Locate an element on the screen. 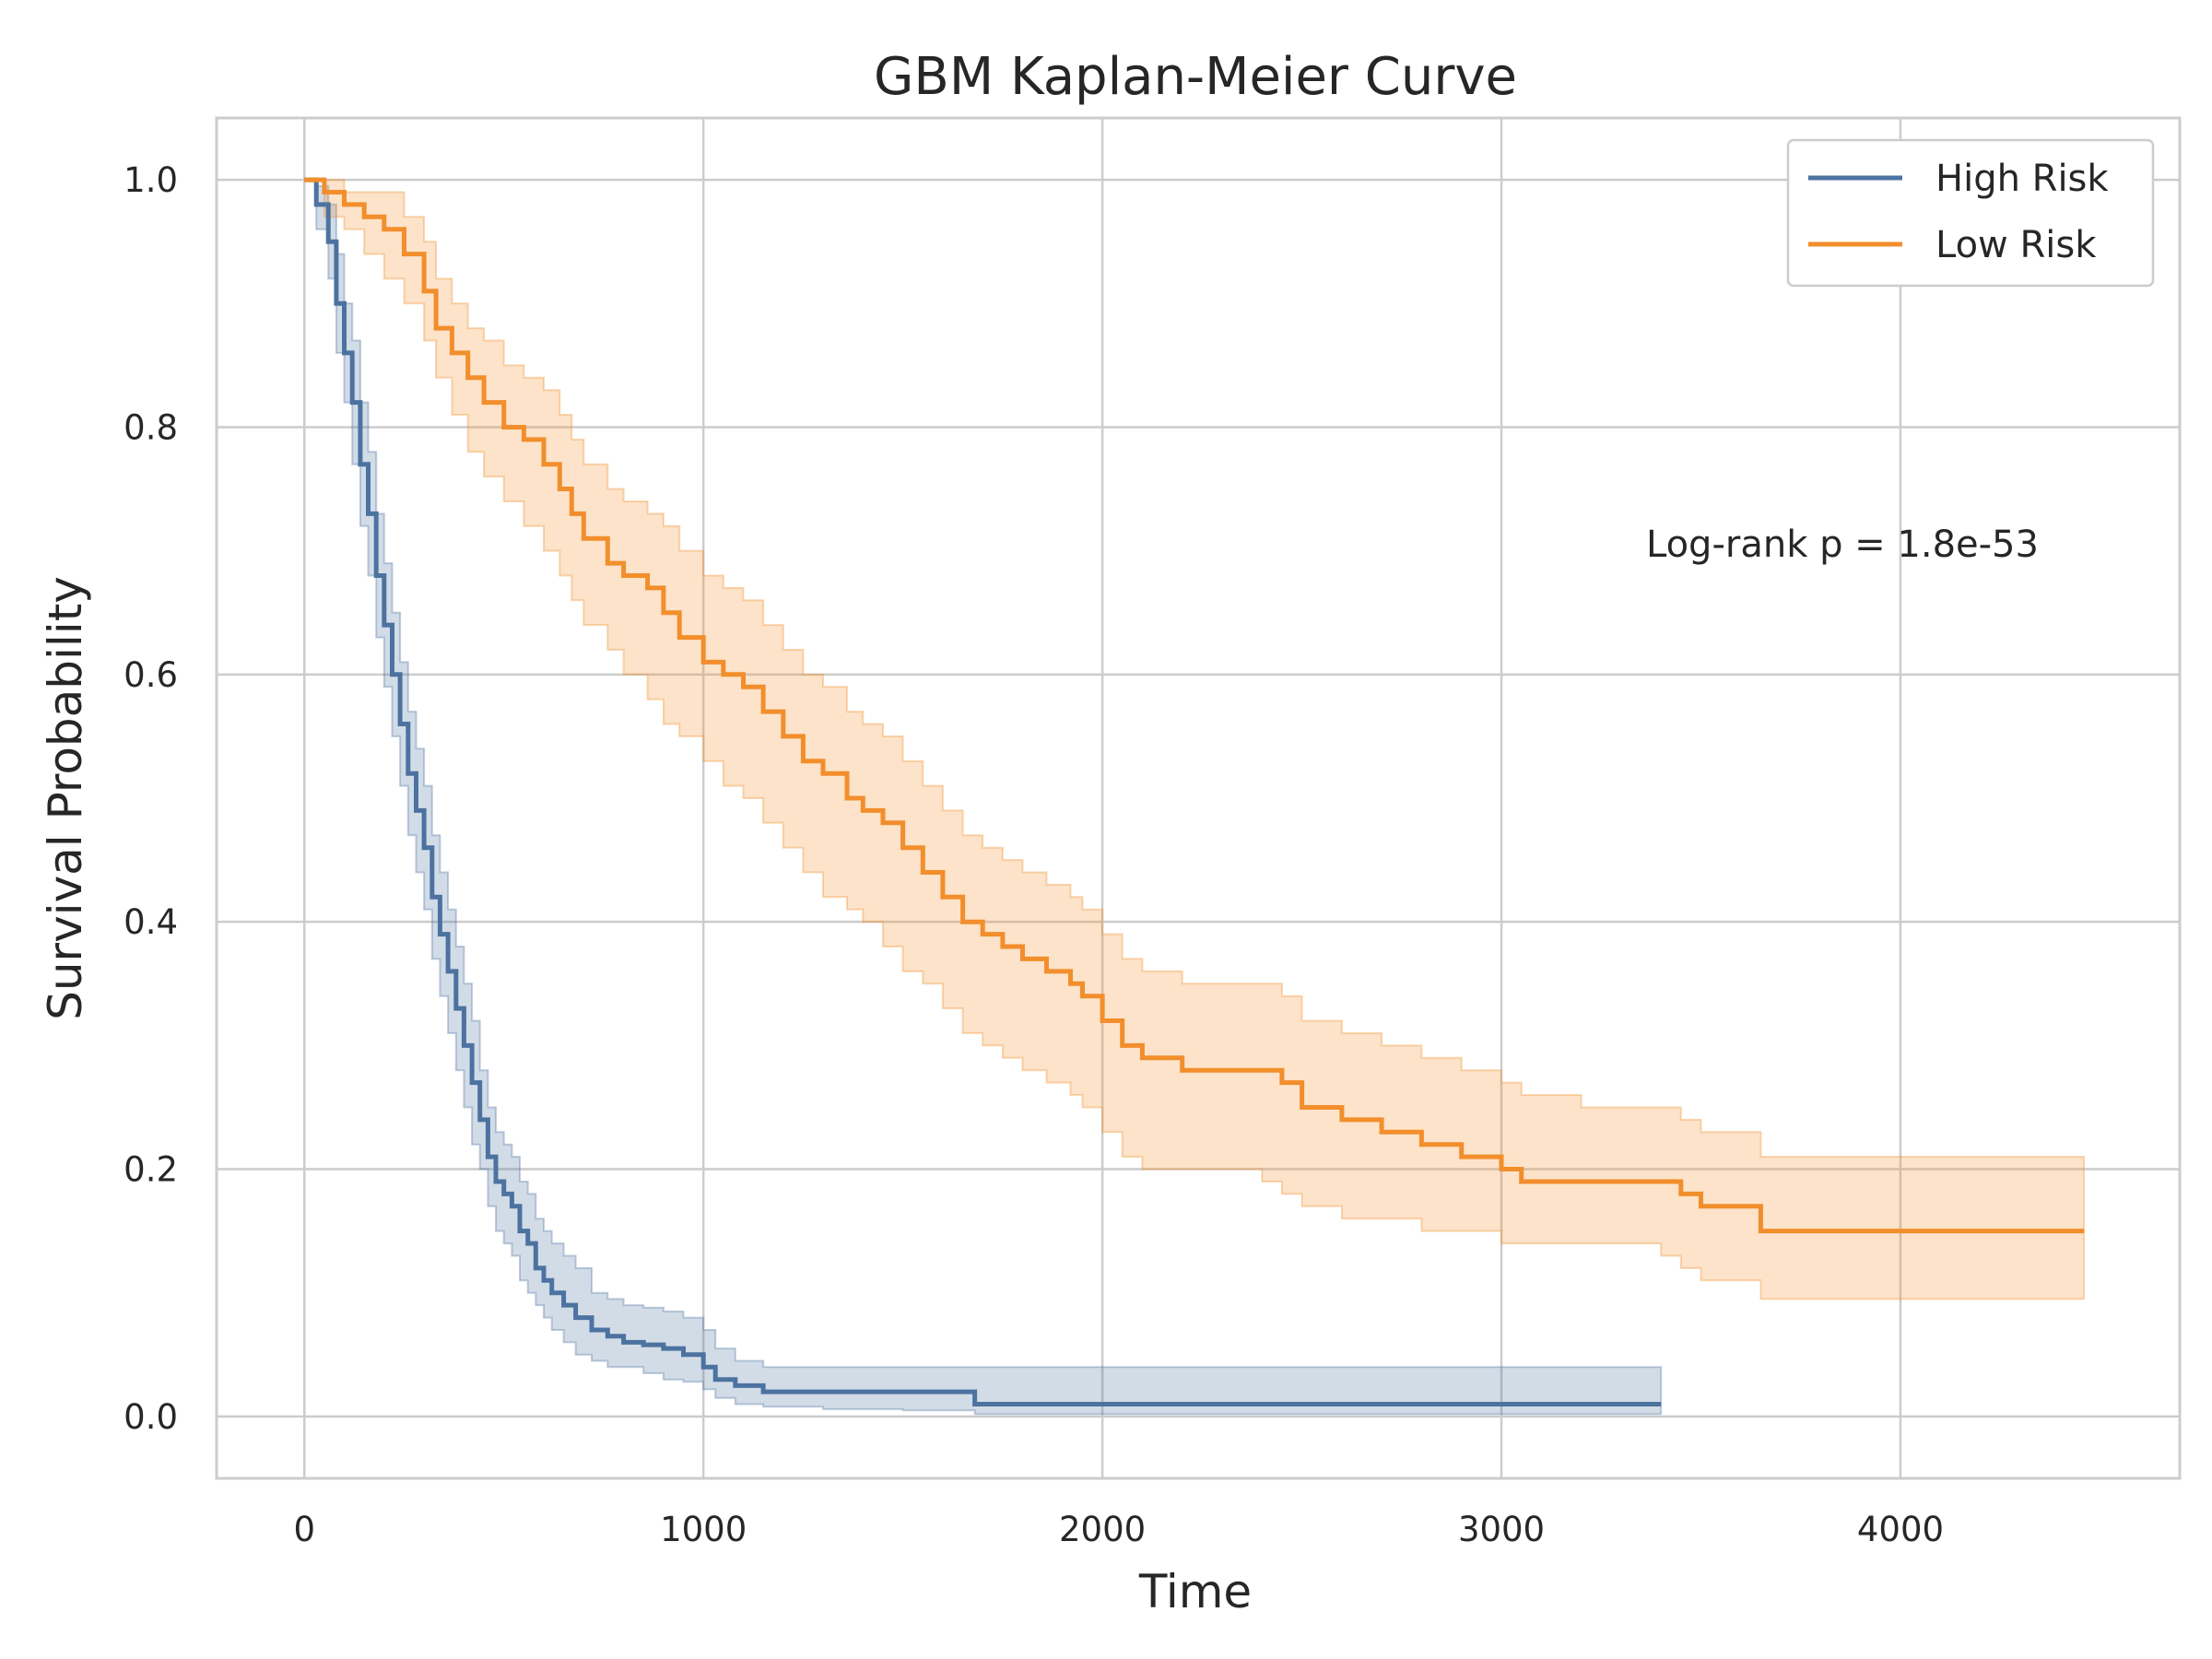 The width and height of the screenshot is (2212, 1659). x-tick-label: 4000 is located at coordinates (1900, 1529).